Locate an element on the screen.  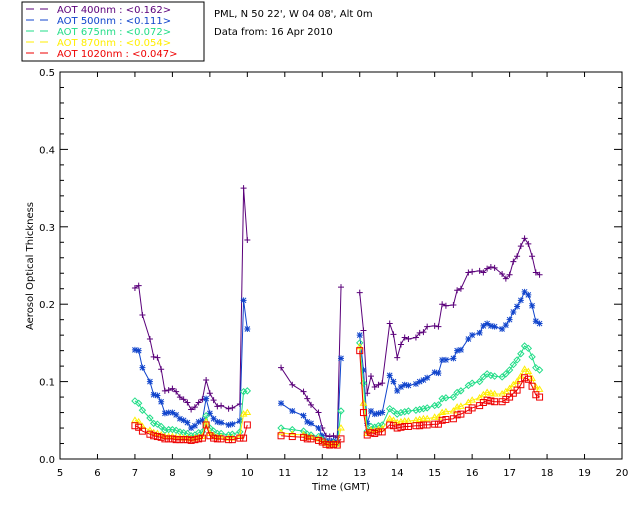
x-tick-label: 10 is located at coordinates (247, 473).